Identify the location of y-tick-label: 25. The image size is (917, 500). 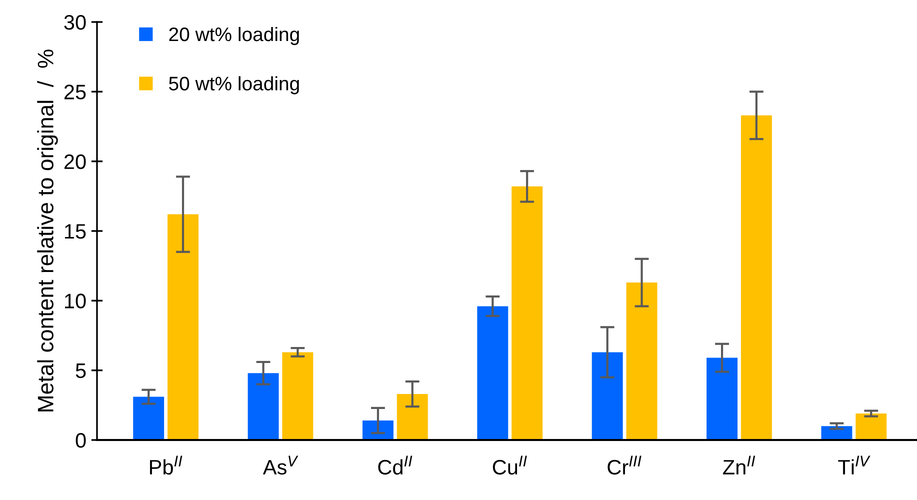
(75, 92).